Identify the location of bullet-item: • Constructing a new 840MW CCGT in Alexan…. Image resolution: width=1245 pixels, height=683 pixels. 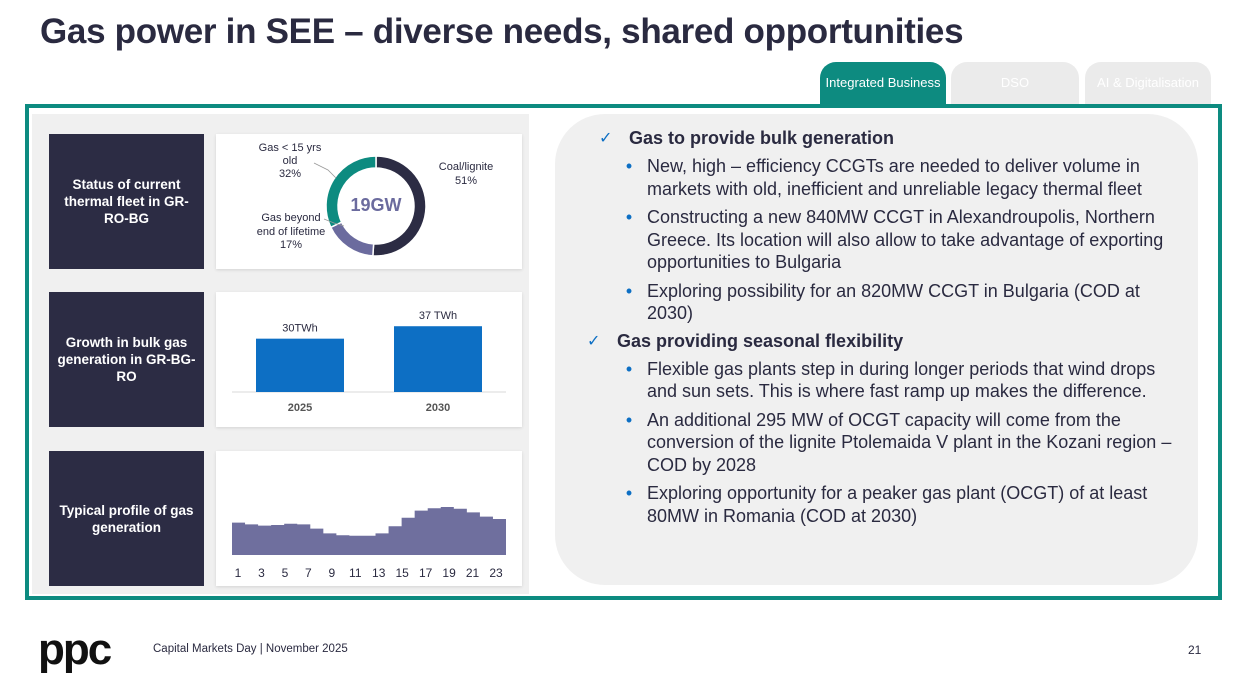
(882, 240).